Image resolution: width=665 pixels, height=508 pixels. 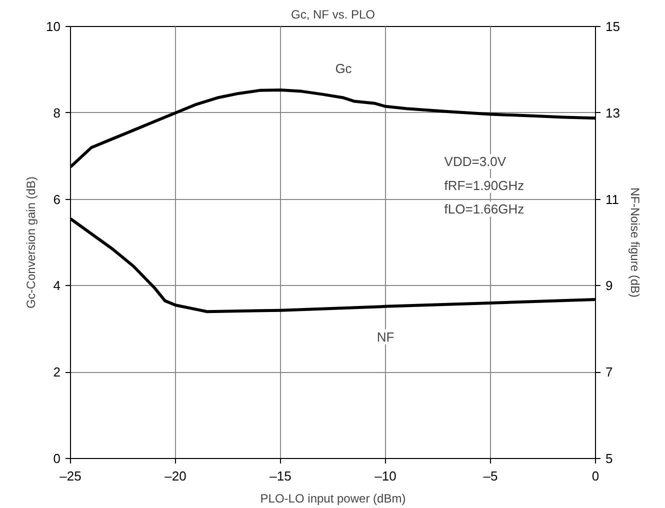 I want to click on series-label: Gc, so click(x=343, y=68).